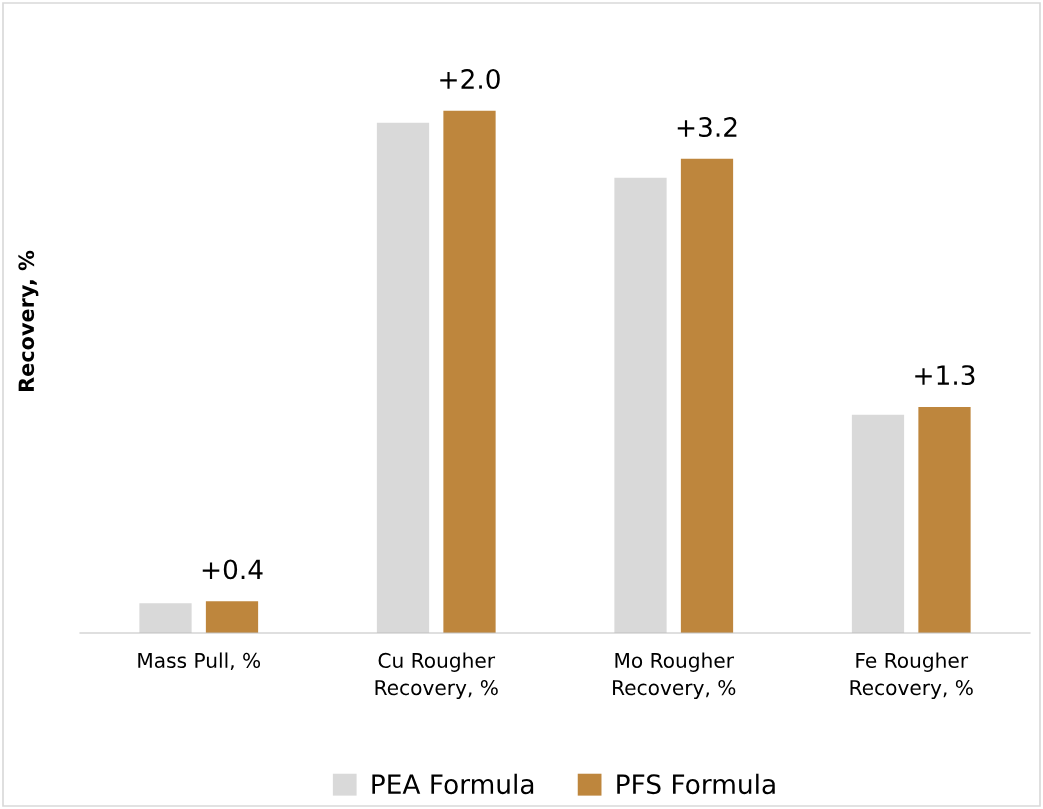  I want to click on text: +2.0, so click(470, 79).